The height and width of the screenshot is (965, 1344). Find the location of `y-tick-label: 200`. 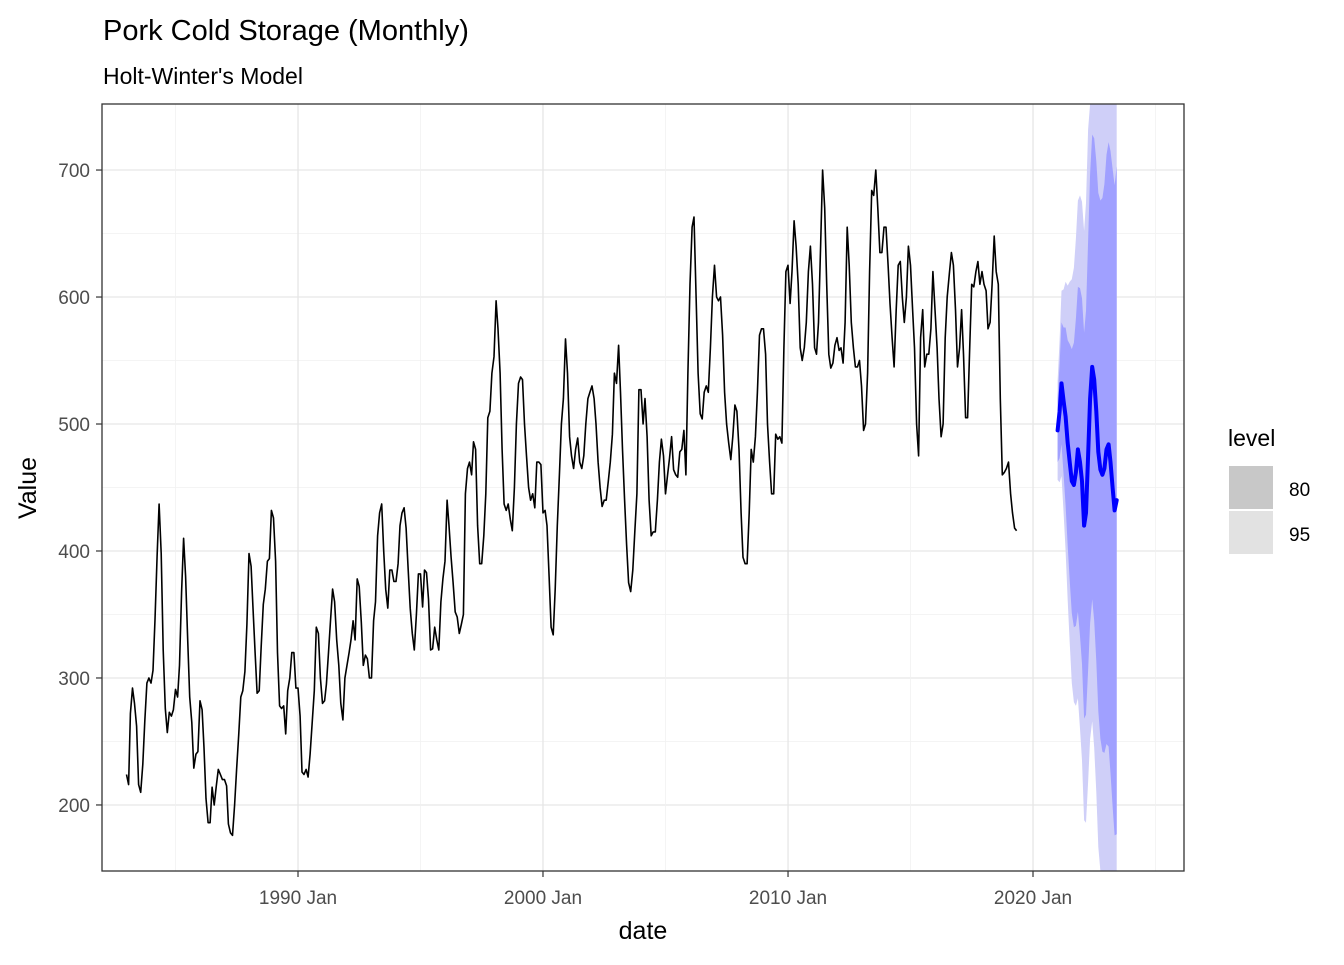

y-tick-label: 200 is located at coordinates (74, 806).